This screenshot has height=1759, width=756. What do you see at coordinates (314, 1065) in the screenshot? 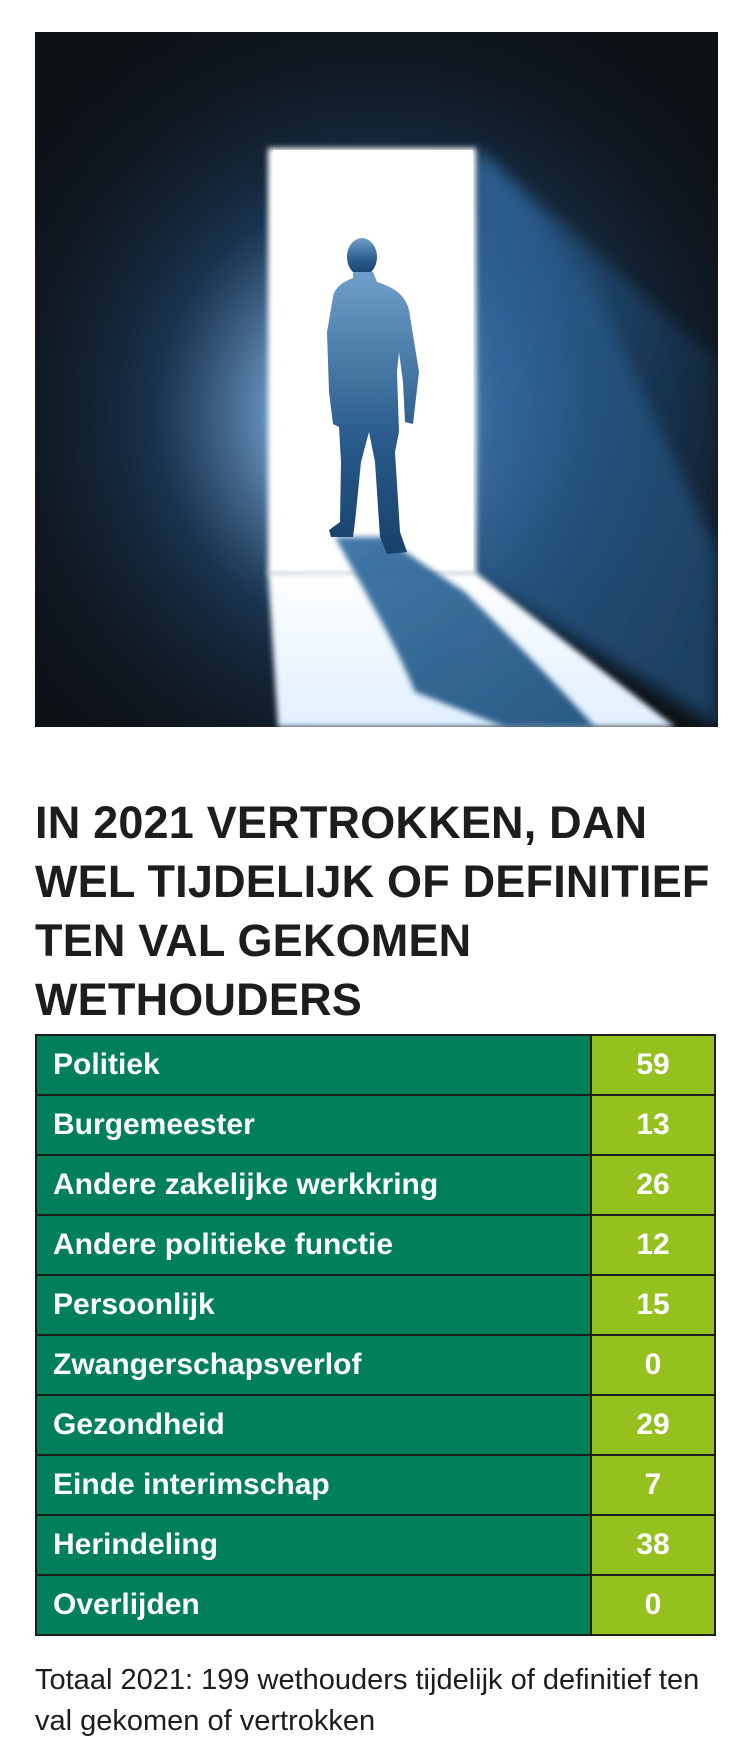
I see `row-label: Politiek` at bounding box center [314, 1065].